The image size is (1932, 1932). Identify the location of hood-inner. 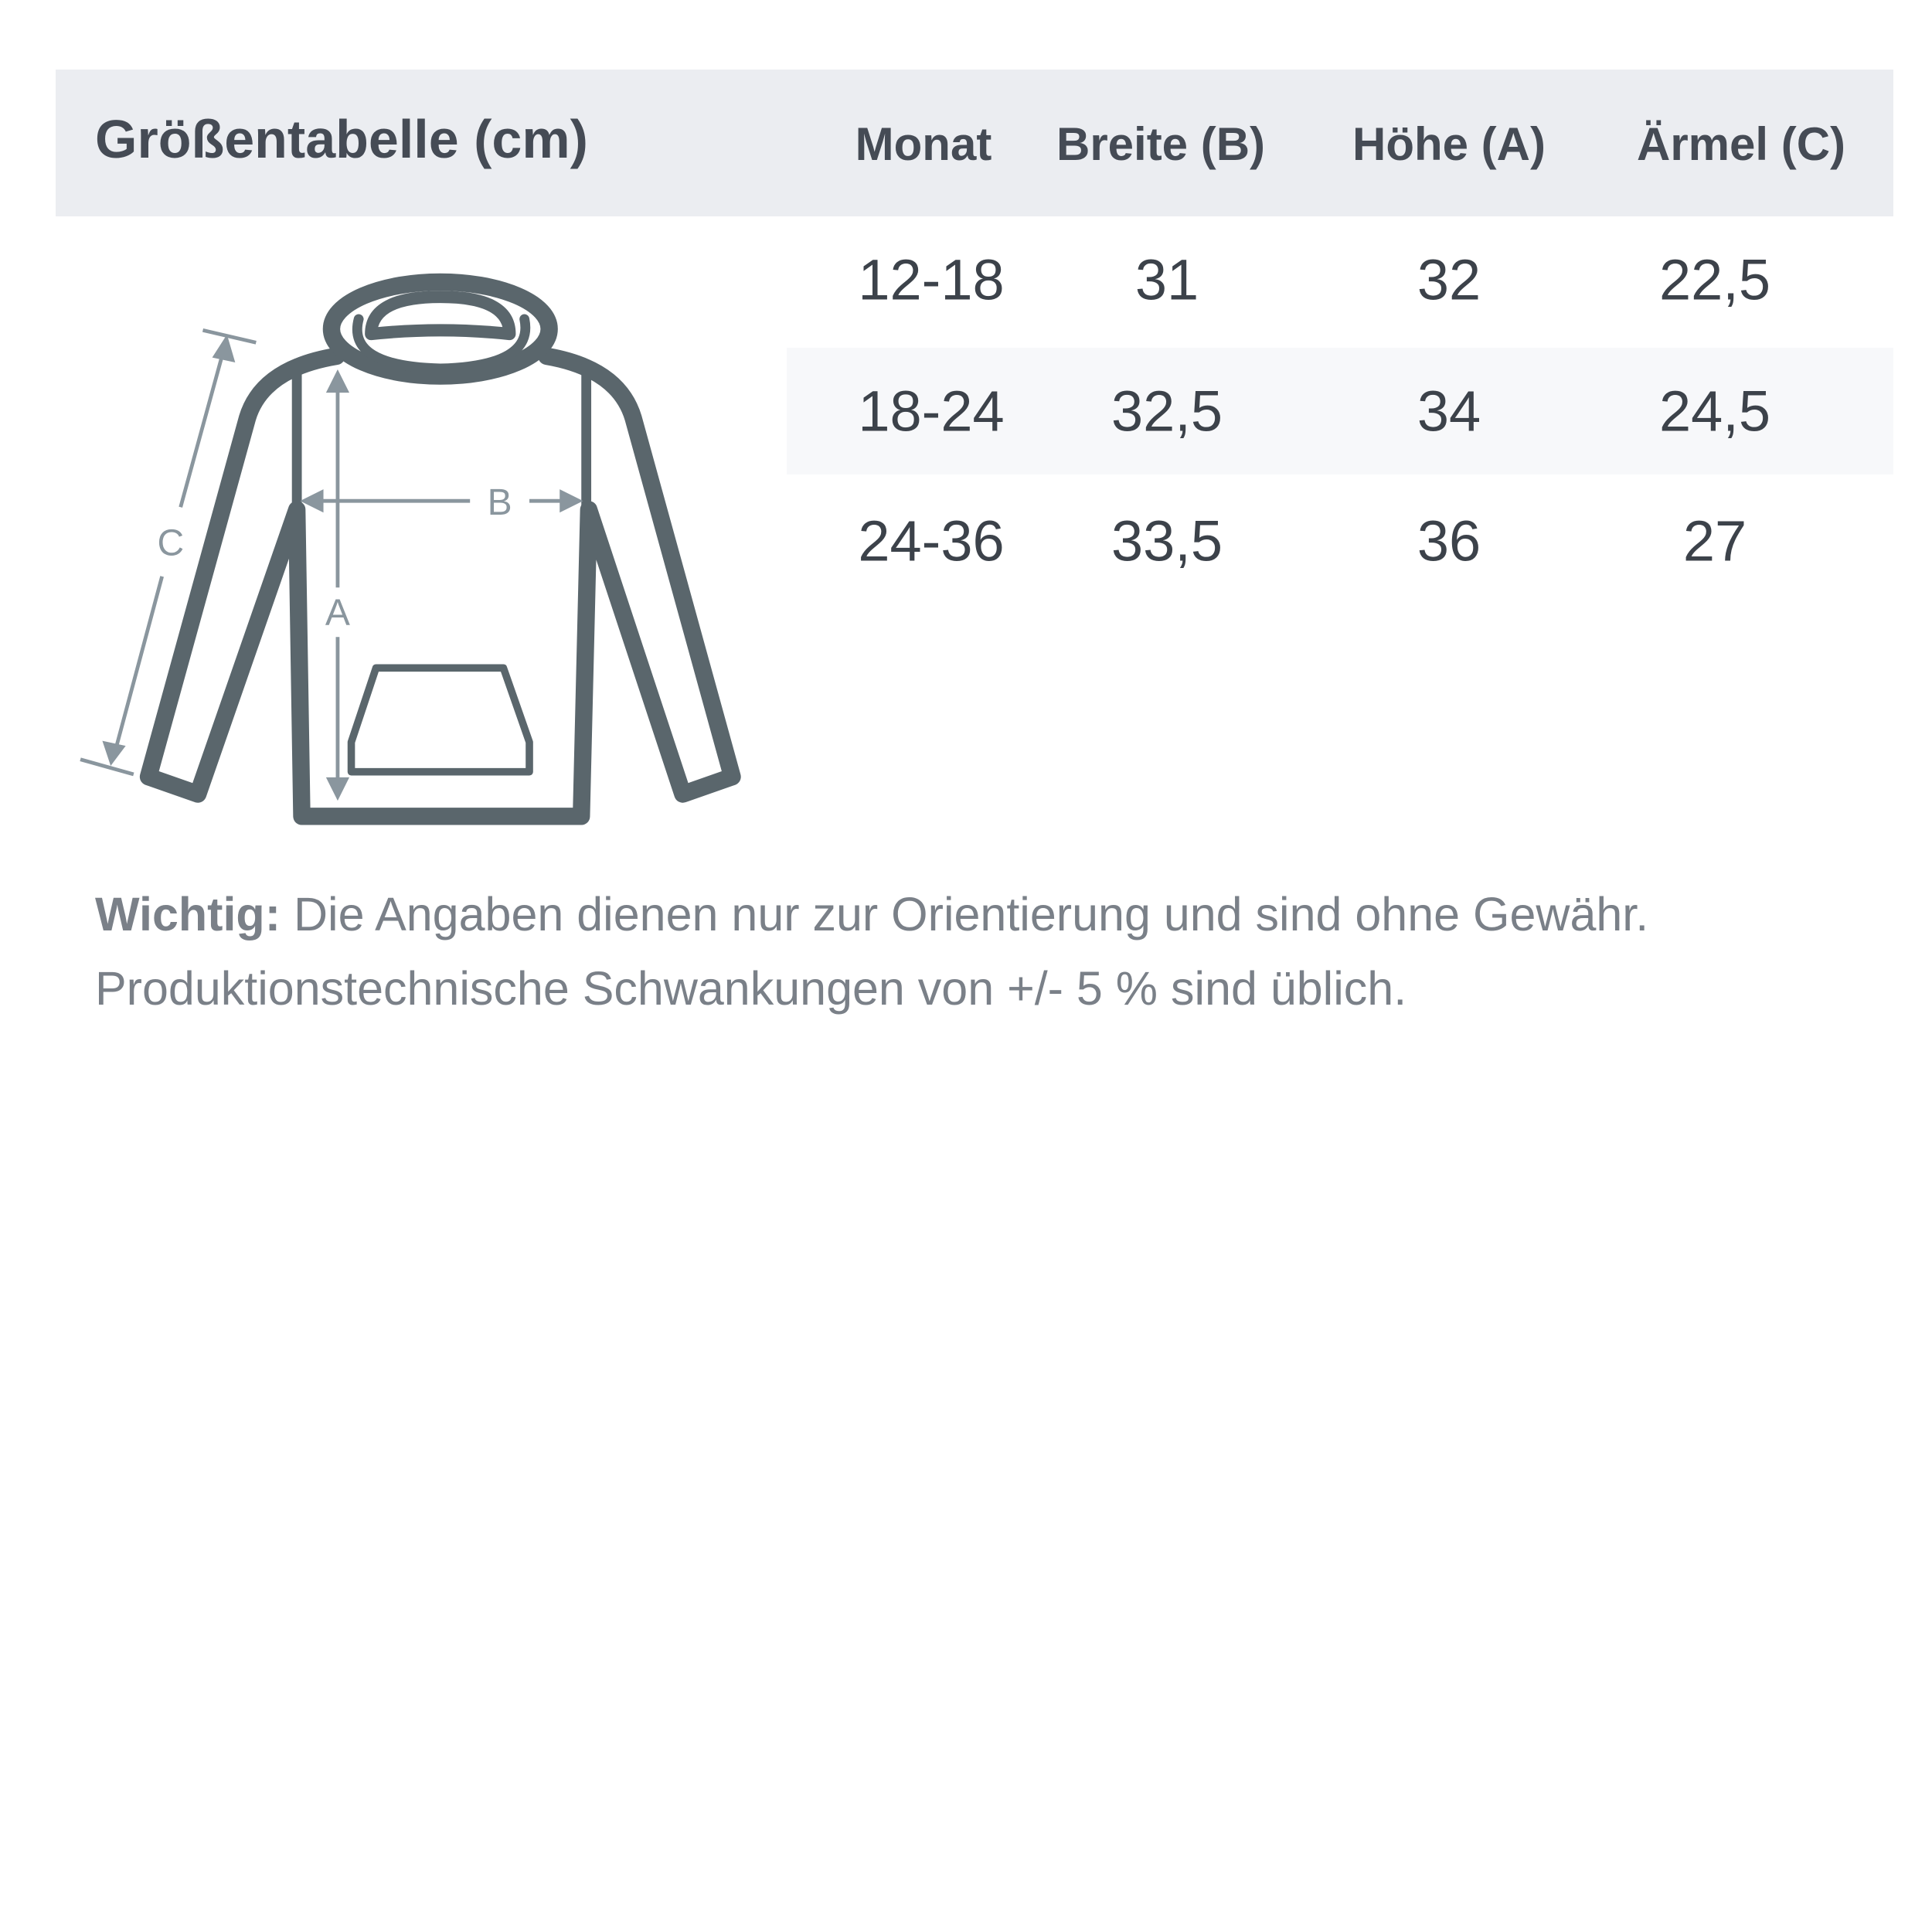
(440, 316).